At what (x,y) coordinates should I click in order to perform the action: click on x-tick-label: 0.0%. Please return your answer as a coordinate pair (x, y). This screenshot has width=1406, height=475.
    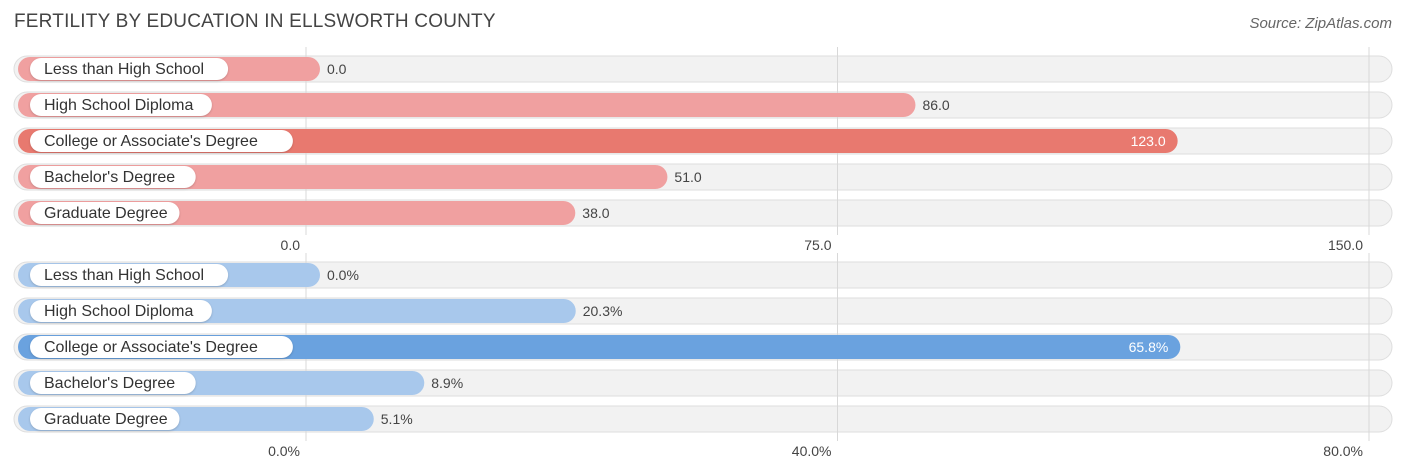
    Looking at the image, I should click on (284, 451).